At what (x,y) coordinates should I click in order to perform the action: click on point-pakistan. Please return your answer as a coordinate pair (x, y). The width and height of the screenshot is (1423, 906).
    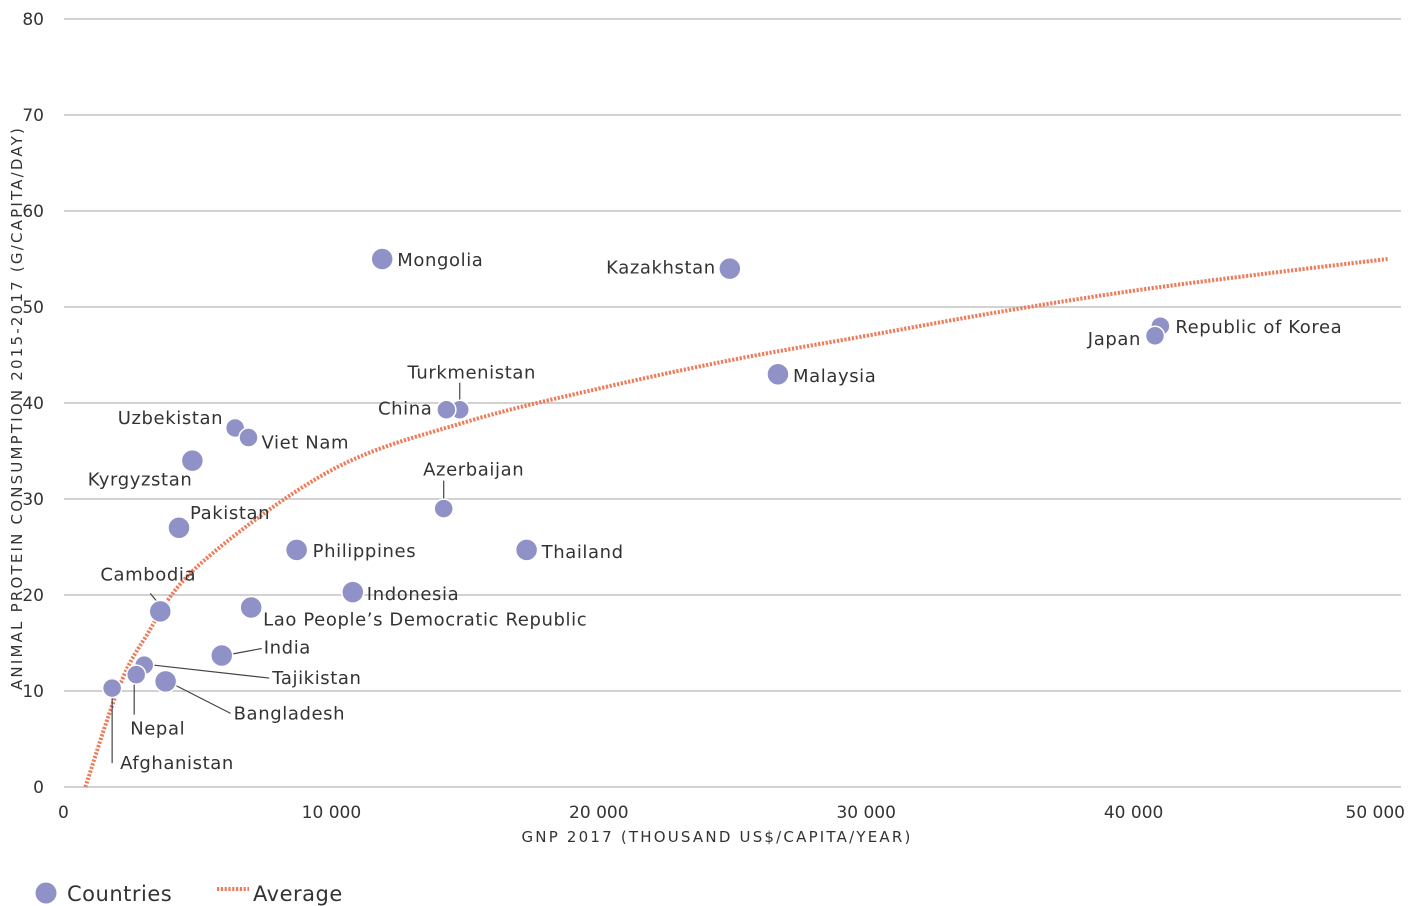
    Looking at the image, I should click on (179, 528).